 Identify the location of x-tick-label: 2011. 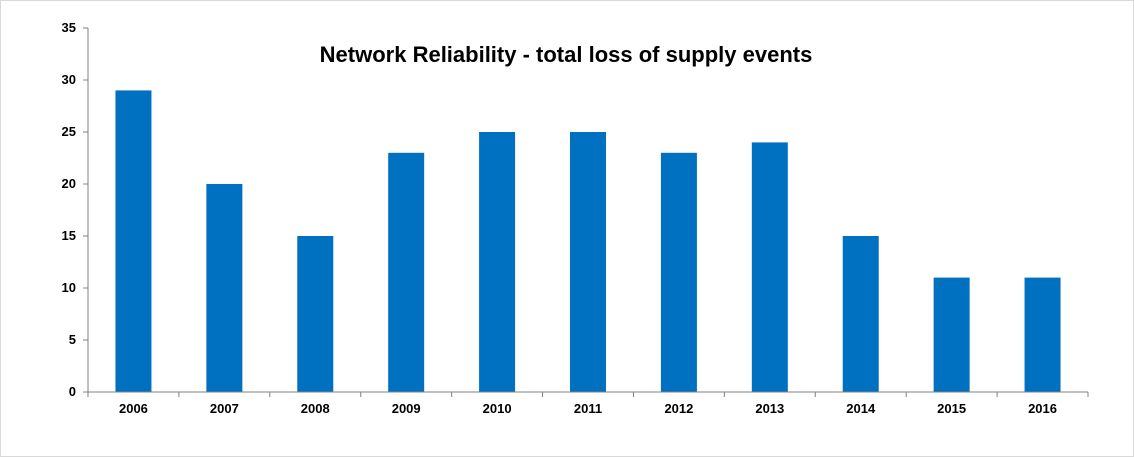
(588, 408).